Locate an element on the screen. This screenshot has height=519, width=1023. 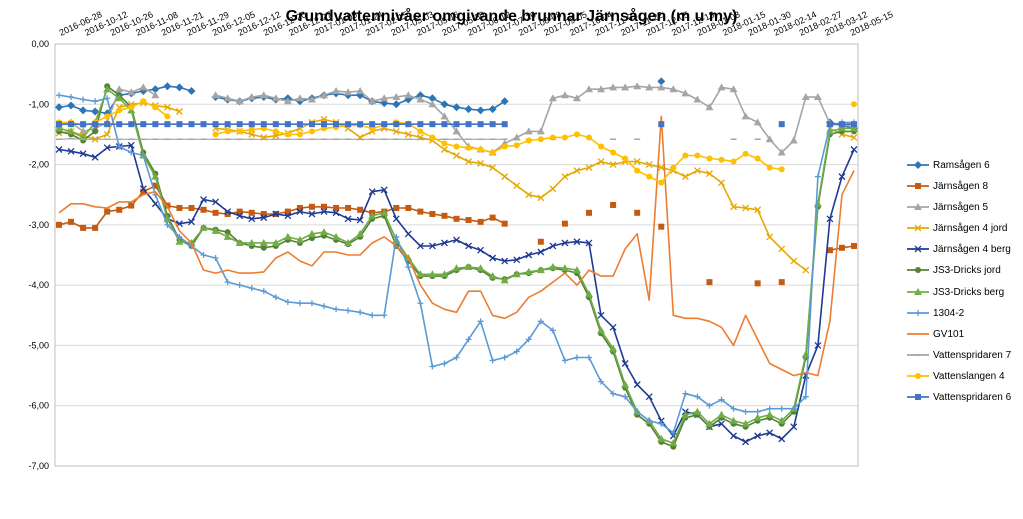
legend-item: Järnsågen 5 is located at coordinates (964, 209).